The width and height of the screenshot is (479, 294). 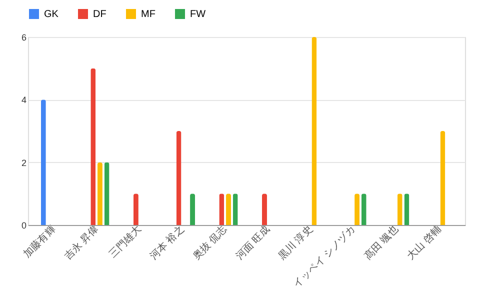 I want to click on y-tick-label: 4, so click(x=23, y=100).